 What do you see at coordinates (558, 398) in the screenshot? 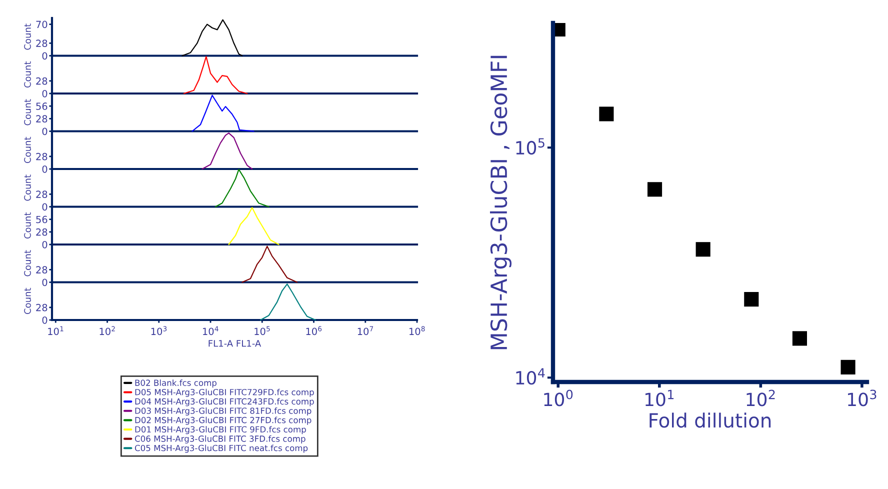
I see `x-tick-label: 10$^{0}$` at bounding box center [558, 398].